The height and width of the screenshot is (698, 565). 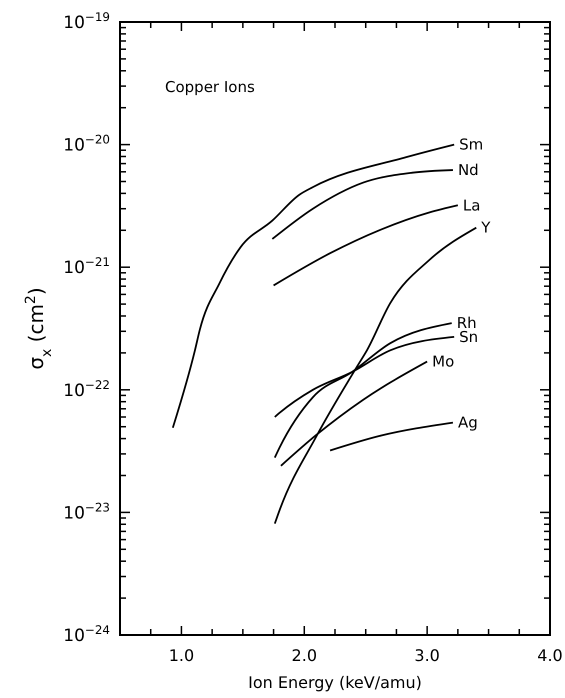 What do you see at coordinates (305, 655) in the screenshot?
I see `x-tick-label: 2.0` at bounding box center [305, 655].